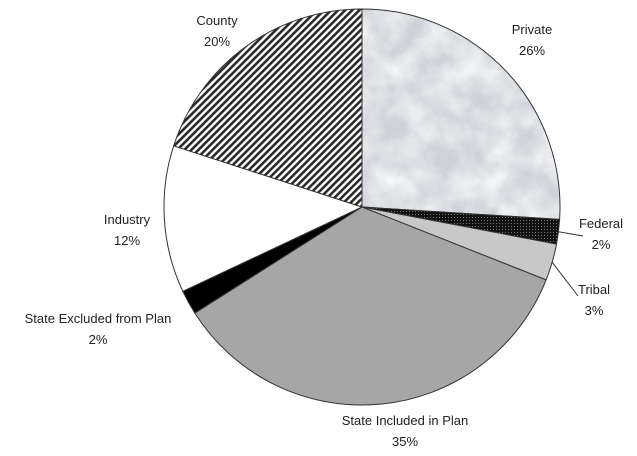 The height and width of the screenshot is (456, 637). I want to click on leader-line-federal, so click(570, 234).